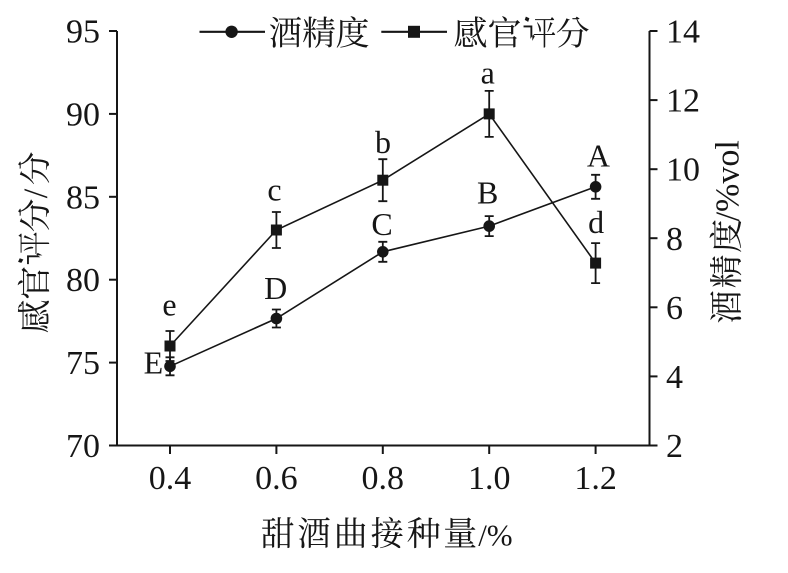  What do you see at coordinates (383, 142) in the screenshot?
I see `svg-text: b` at bounding box center [383, 142].